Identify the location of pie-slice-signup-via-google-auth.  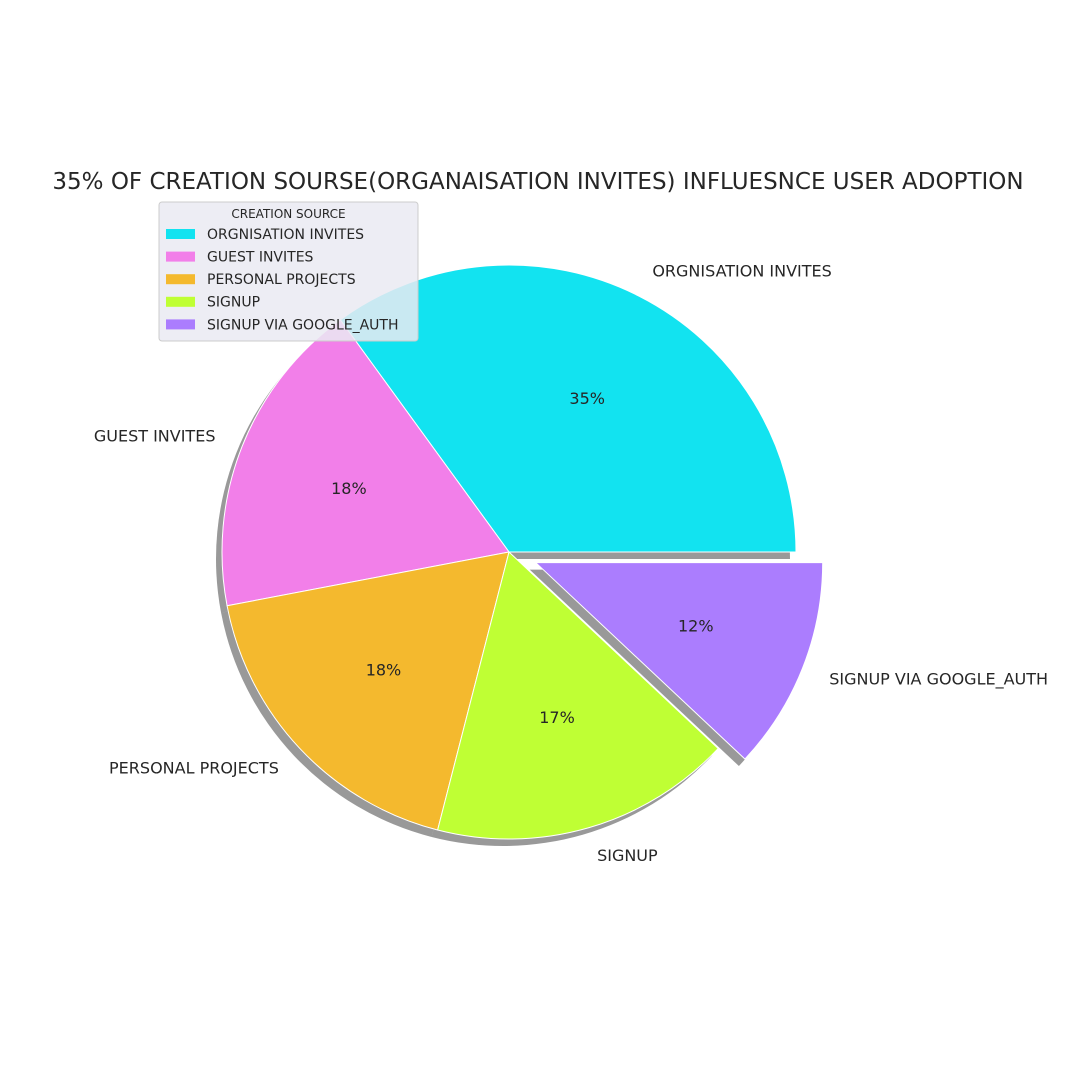
(679, 661).